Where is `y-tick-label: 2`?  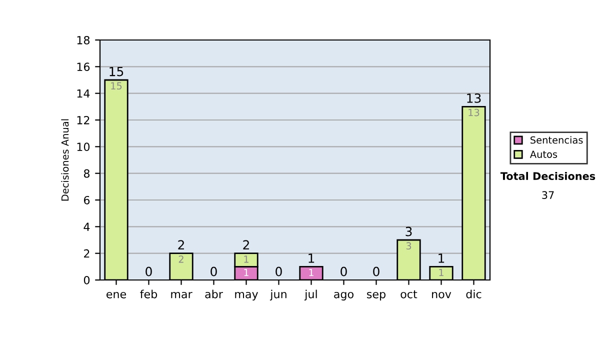
y-tick-label: 2 is located at coordinates (87, 253).